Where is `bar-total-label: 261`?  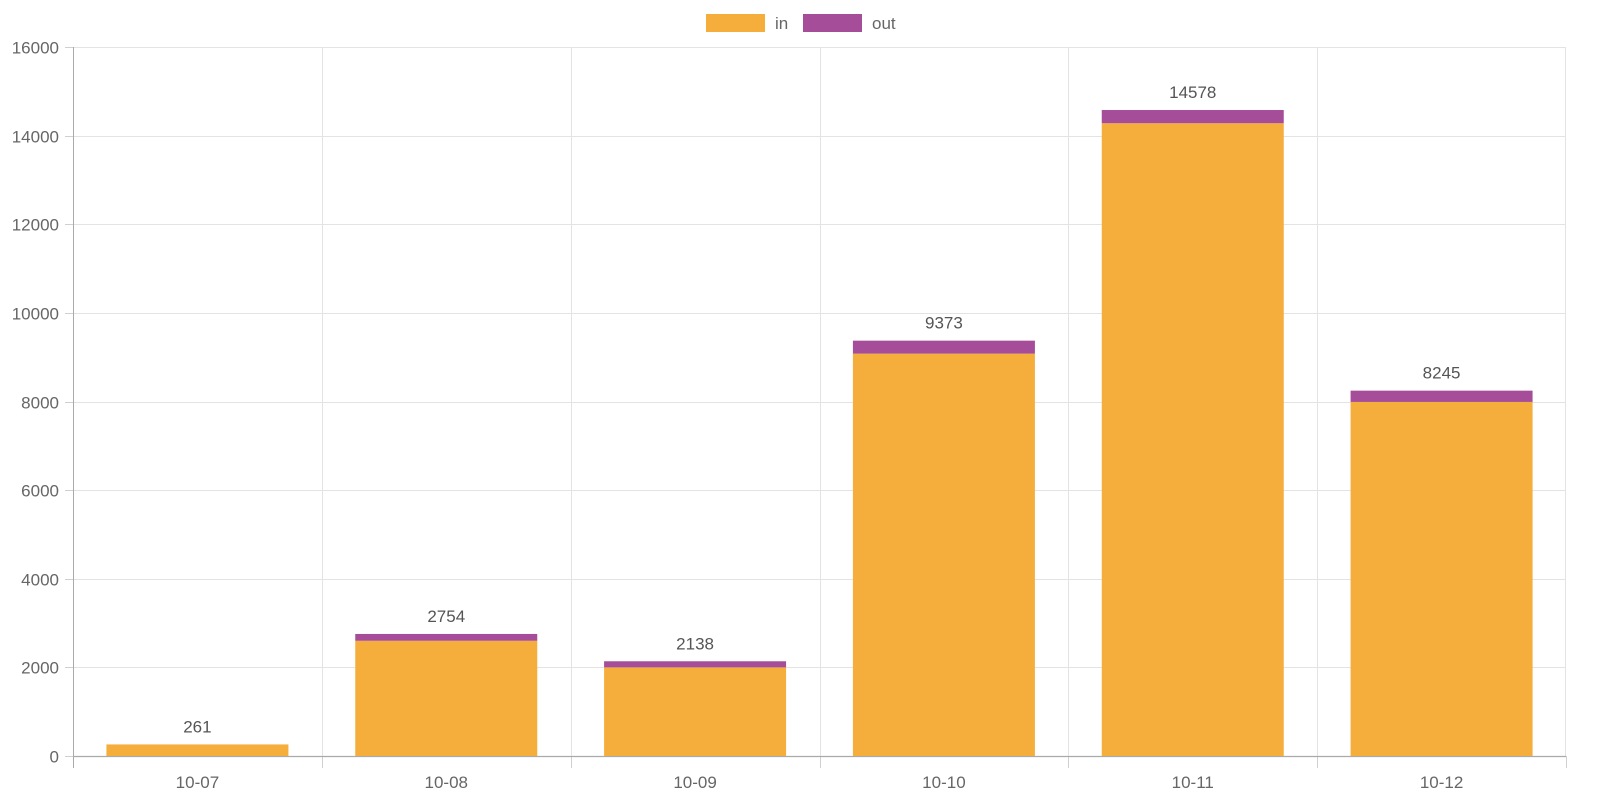 bar-total-label: 261 is located at coordinates (197, 726).